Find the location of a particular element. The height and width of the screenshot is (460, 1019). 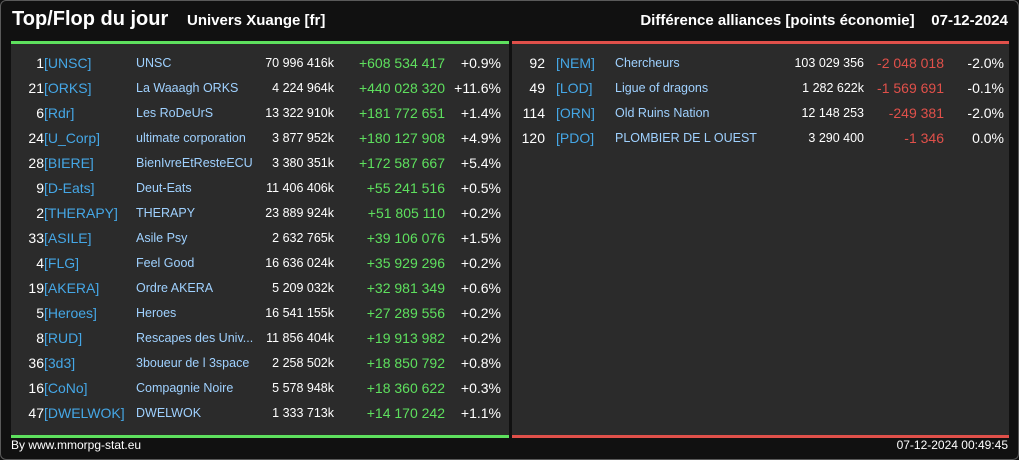

alliance-rank: 19 is located at coordinates (36, 288).